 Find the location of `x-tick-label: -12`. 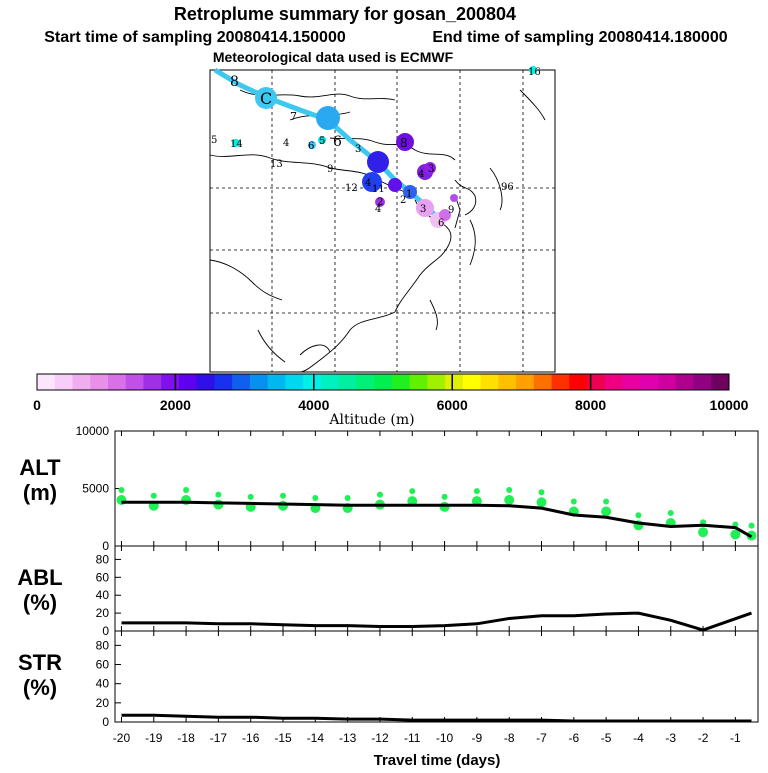

x-tick-label: -12 is located at coordinates (380, 738).